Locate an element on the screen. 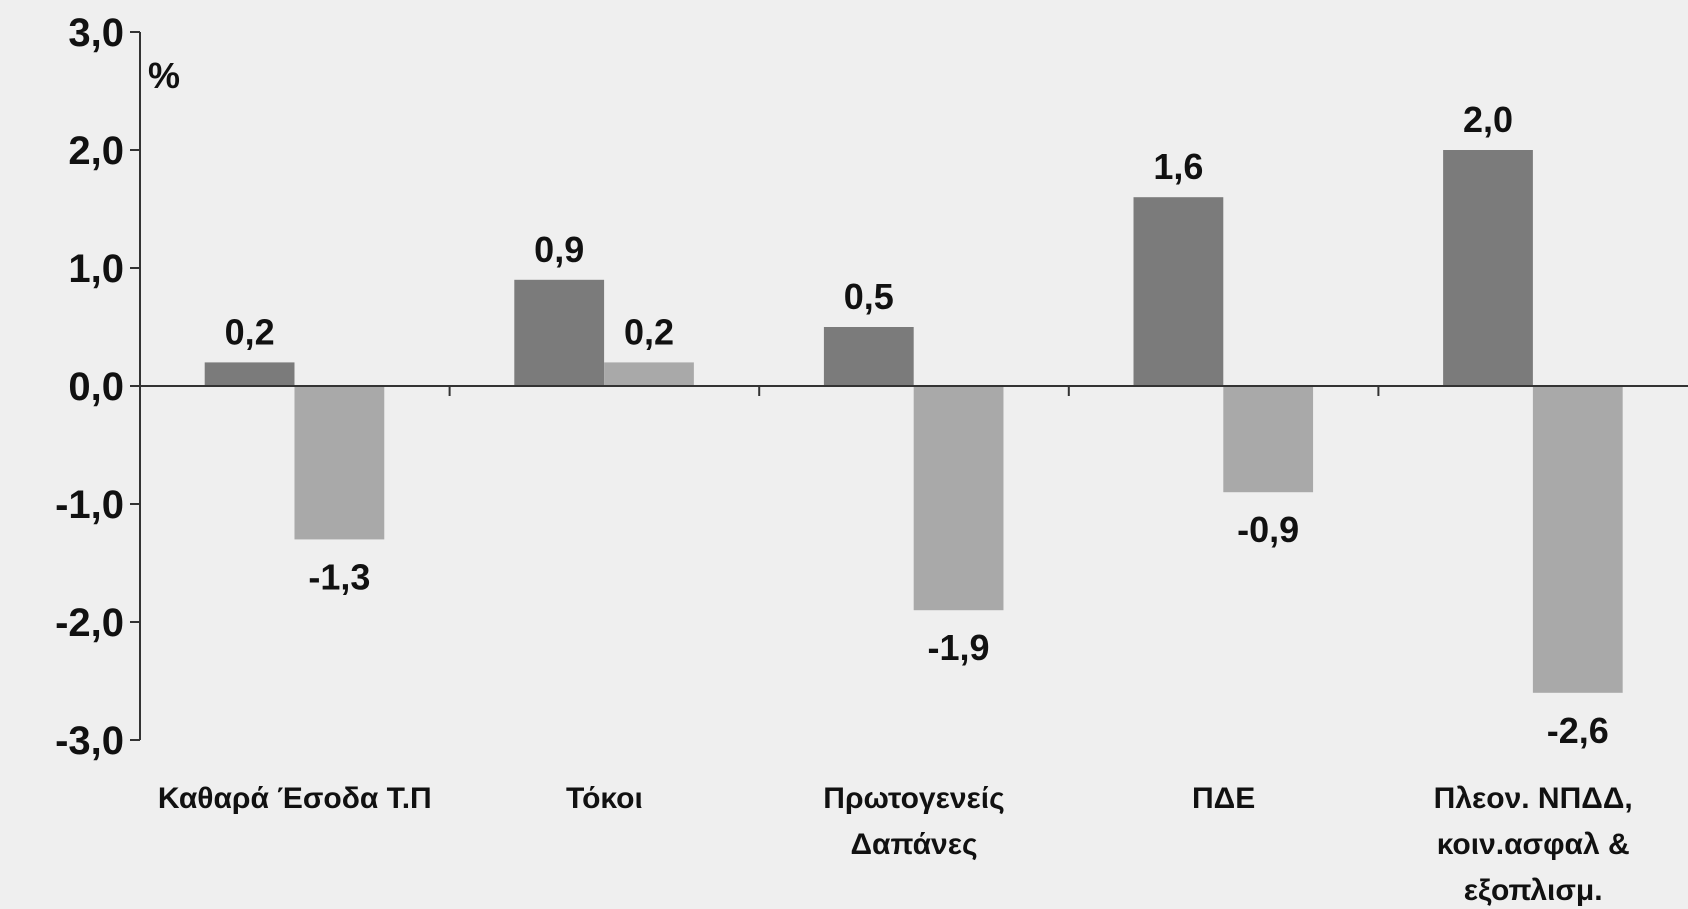 Image resolution: width=1688 pixels, height=909 pixels. y-tick-label: -1,0 is located at coordinates (89, 505).